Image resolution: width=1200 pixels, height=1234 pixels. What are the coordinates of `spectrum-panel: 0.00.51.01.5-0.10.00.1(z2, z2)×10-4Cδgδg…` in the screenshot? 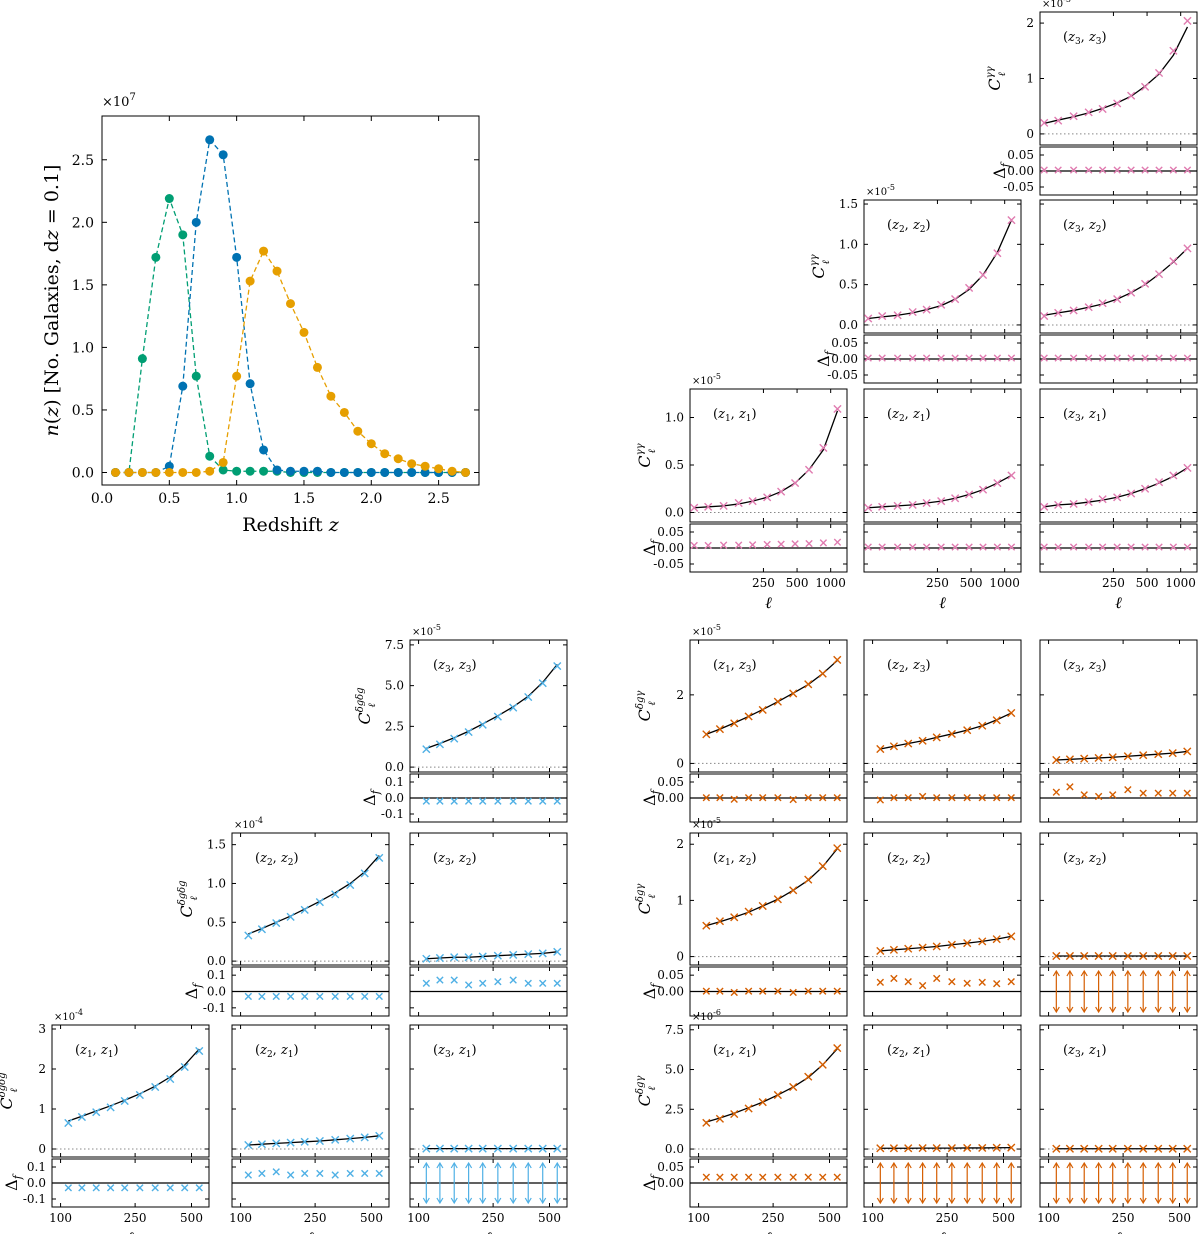 It's located at (283, 916).